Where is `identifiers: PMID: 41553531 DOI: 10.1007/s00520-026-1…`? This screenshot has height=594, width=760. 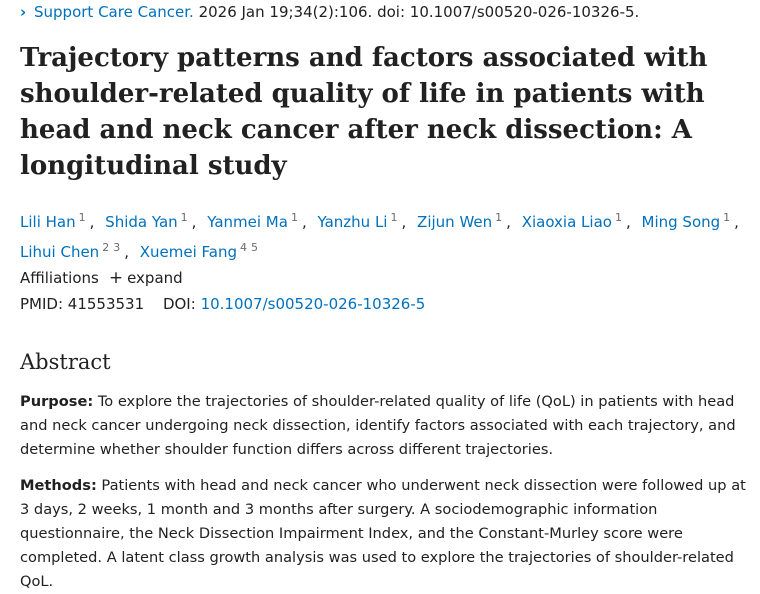 identifiers: PMID: 41553531 DOI: 10.1007/s00520-026-1… is located at coordinates (222, 304).